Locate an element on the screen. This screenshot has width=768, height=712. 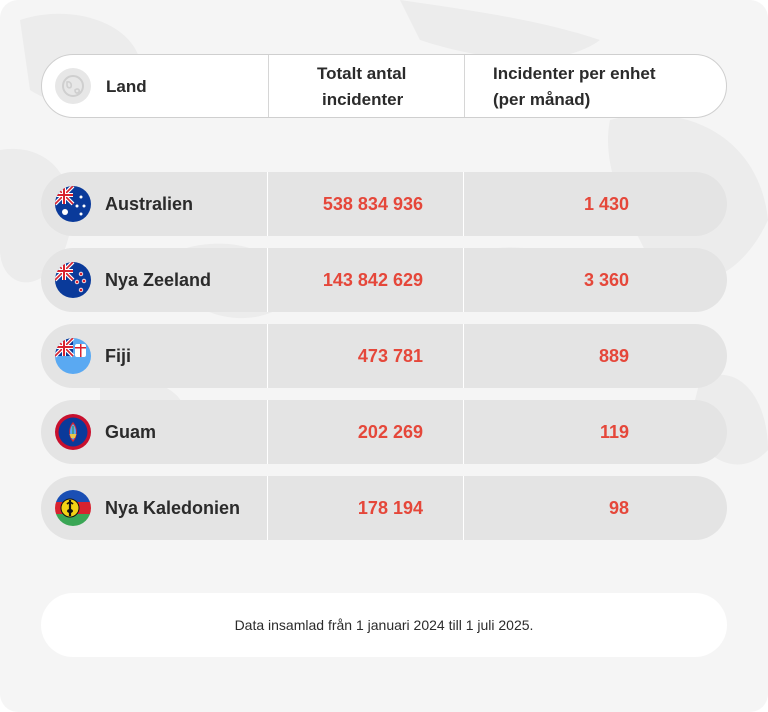
header-per-unit-line2: (per månad) is located at coordinates (542, 99).